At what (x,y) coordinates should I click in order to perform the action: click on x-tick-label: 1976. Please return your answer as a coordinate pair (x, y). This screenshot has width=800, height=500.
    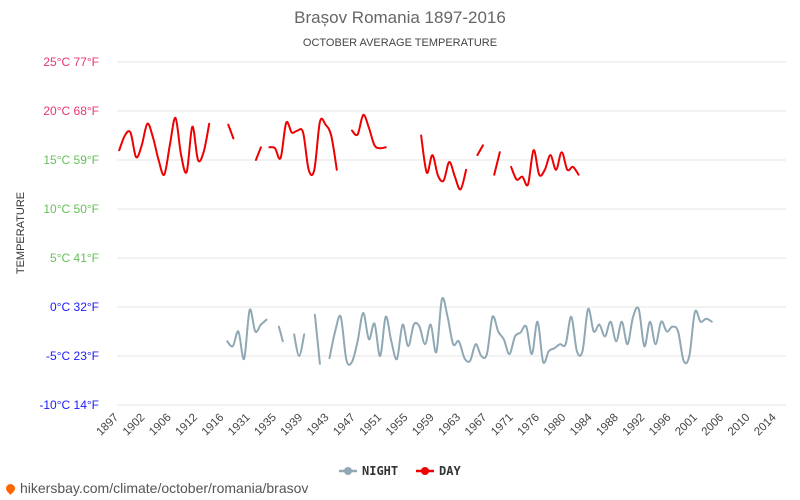
    Looking at the image, I should click on (528, 425).